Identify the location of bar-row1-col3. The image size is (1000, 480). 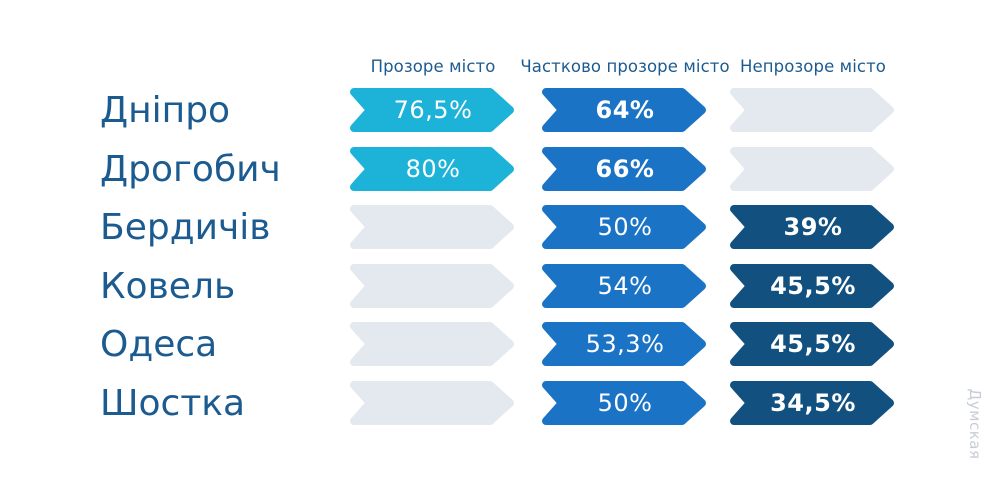
(813, 110).